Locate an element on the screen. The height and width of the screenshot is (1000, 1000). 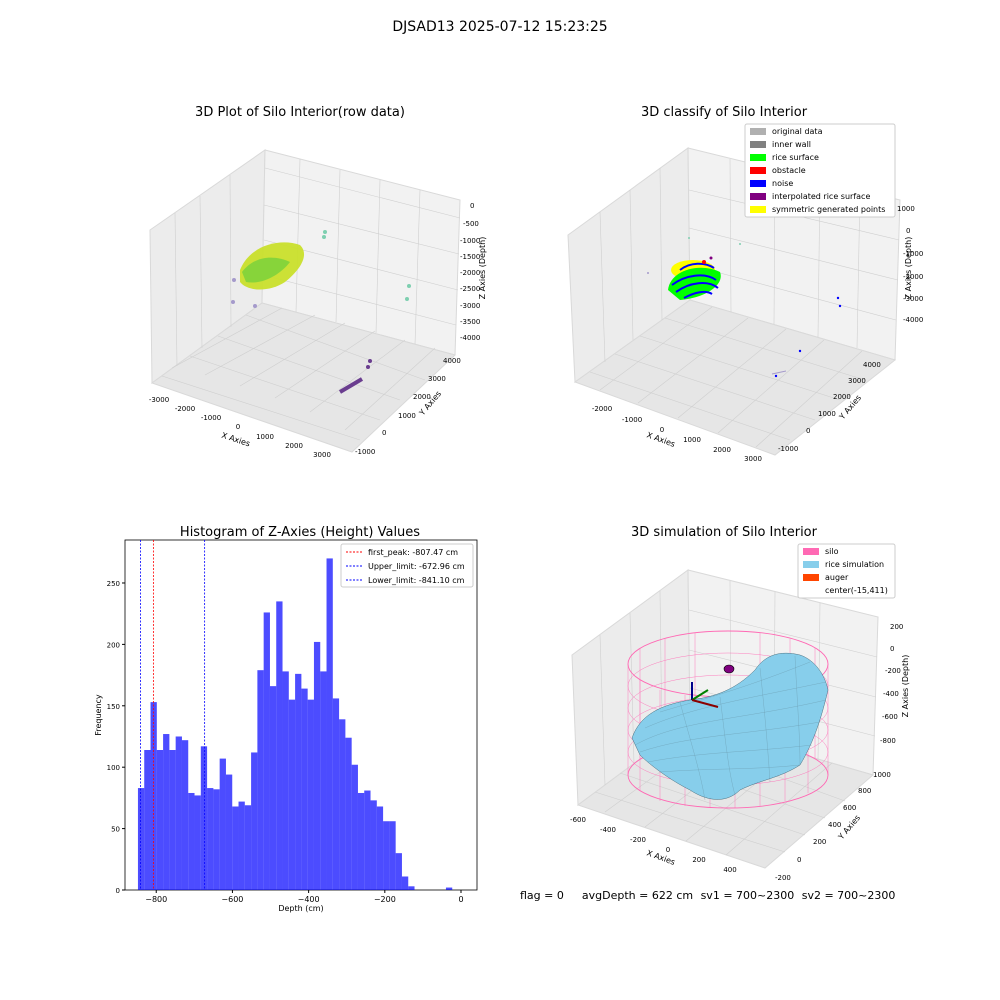
histogram-y-tick-label: 100 is located at coordinates (113, 768).